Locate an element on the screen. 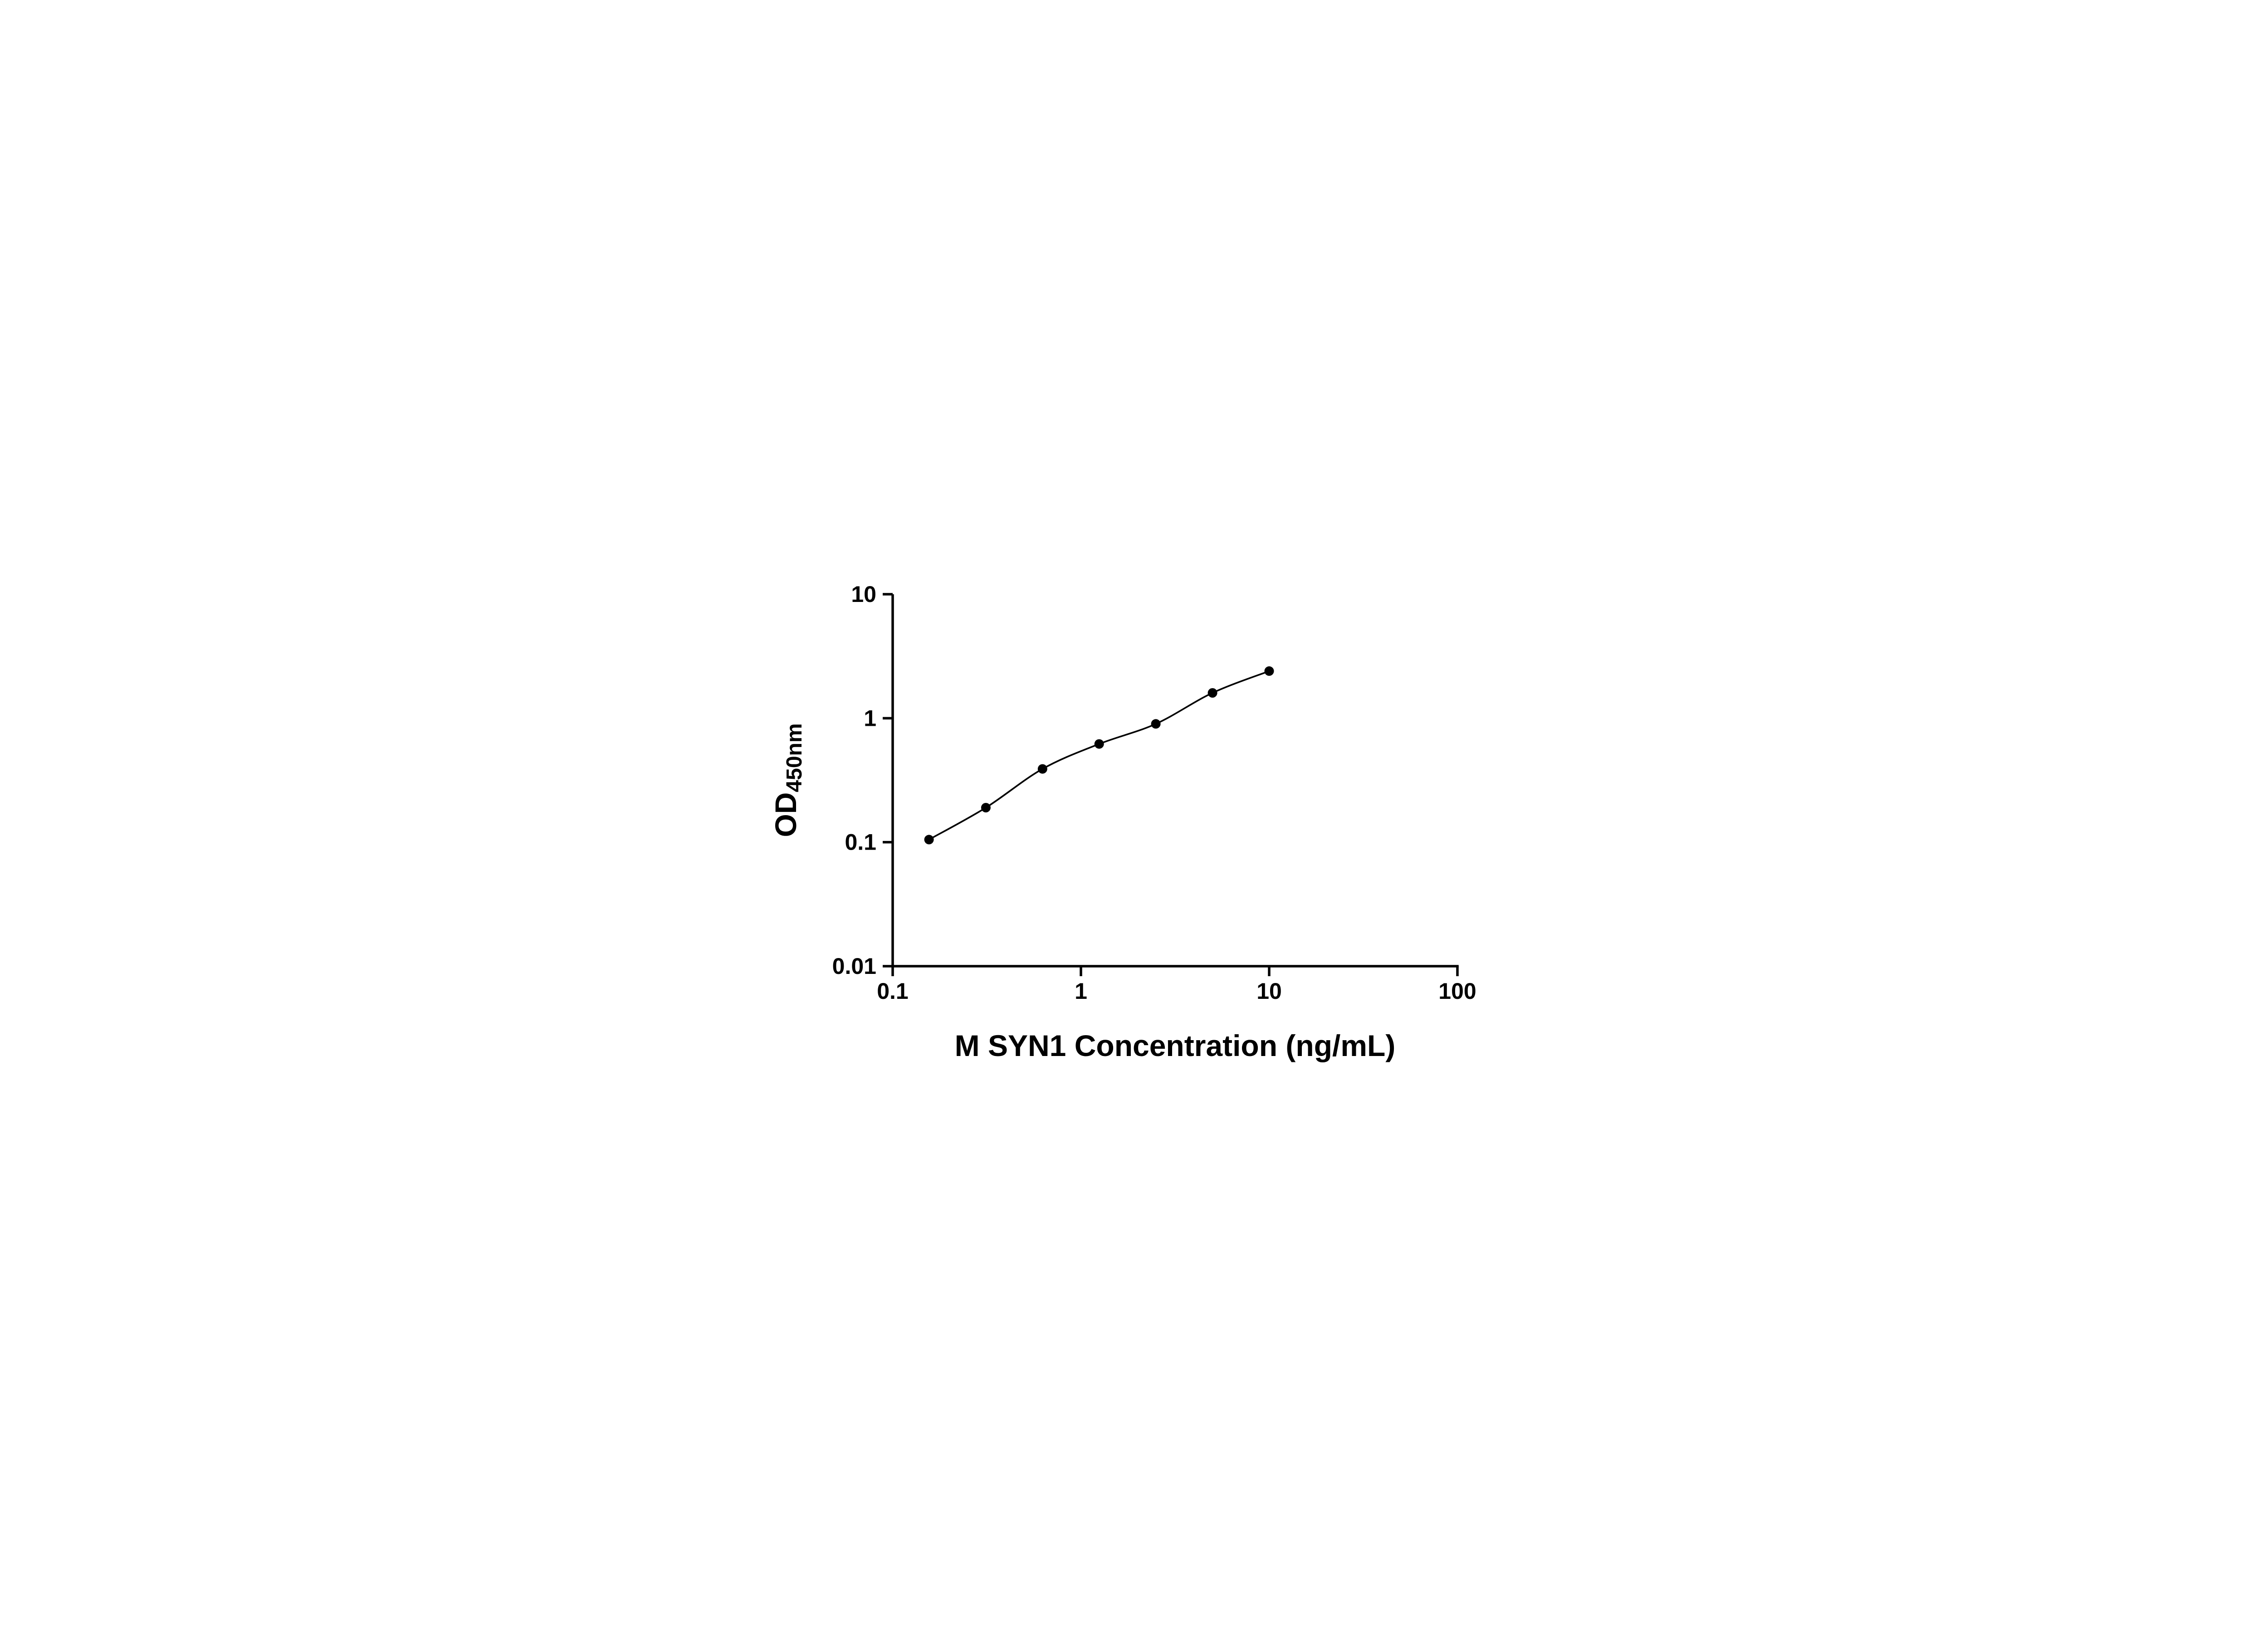  data-points is located at coordinates (1099, 755).